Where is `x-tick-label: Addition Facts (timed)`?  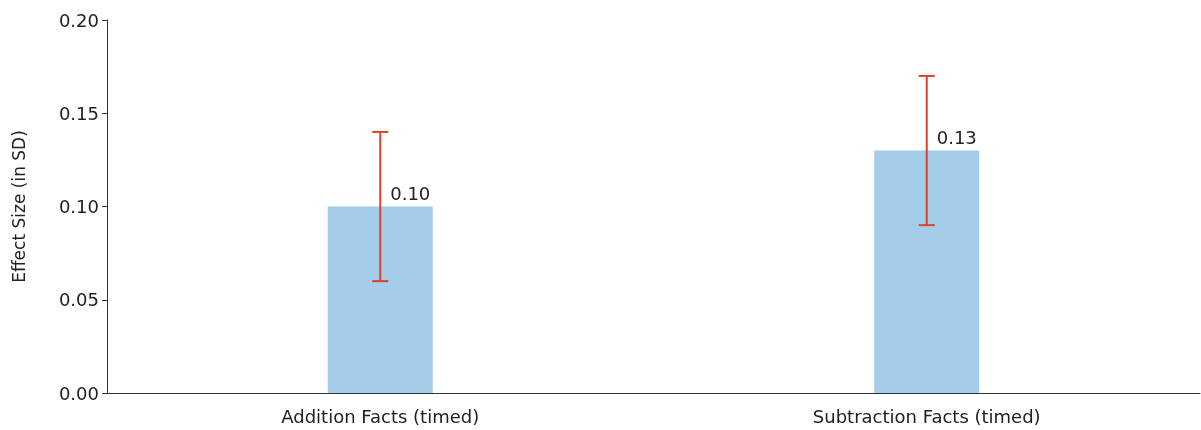 x-tick-label: Addition Facts (timed) is located at coordinates (380, 416).